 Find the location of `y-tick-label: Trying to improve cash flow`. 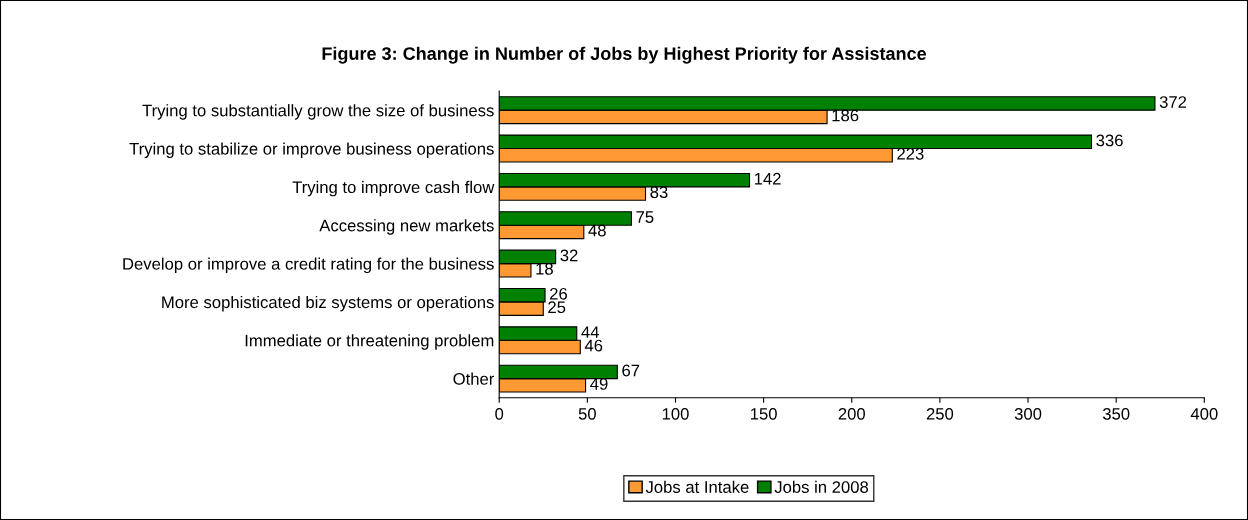

y-tick-label: Trying to improve cash flow is located at coordinates (393, 188).